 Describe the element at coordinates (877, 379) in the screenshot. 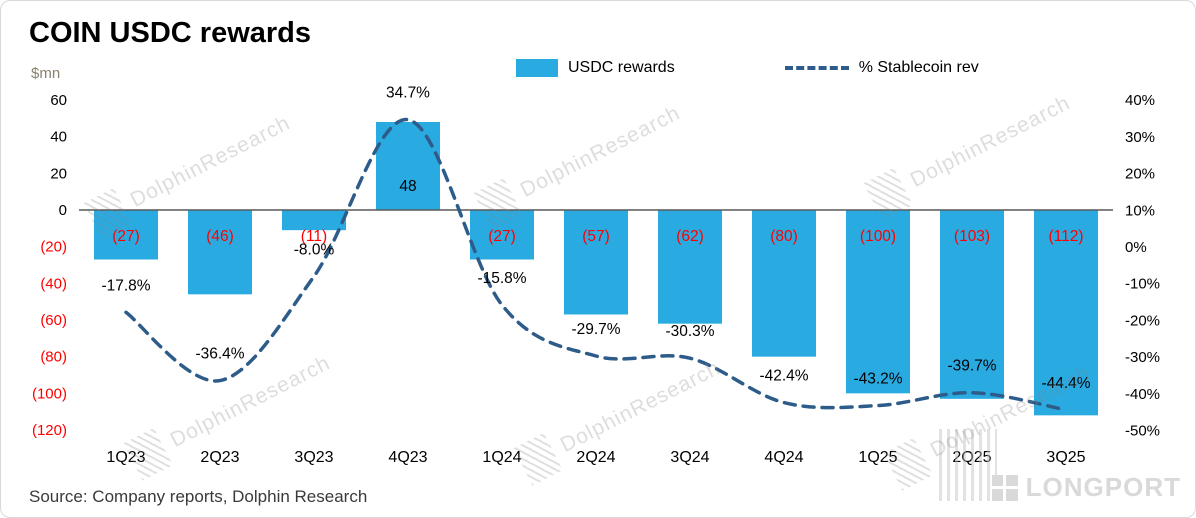

I see `line-value-label: -43.2%` at that location.